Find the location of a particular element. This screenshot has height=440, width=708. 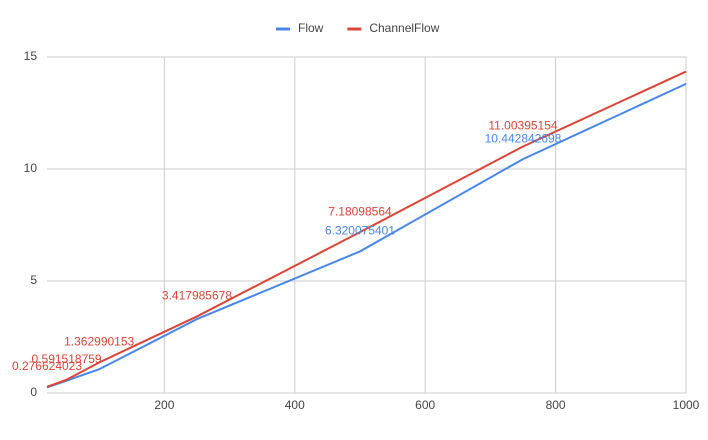

data-label: 10.442842698 is located at coordinates (523, 138).